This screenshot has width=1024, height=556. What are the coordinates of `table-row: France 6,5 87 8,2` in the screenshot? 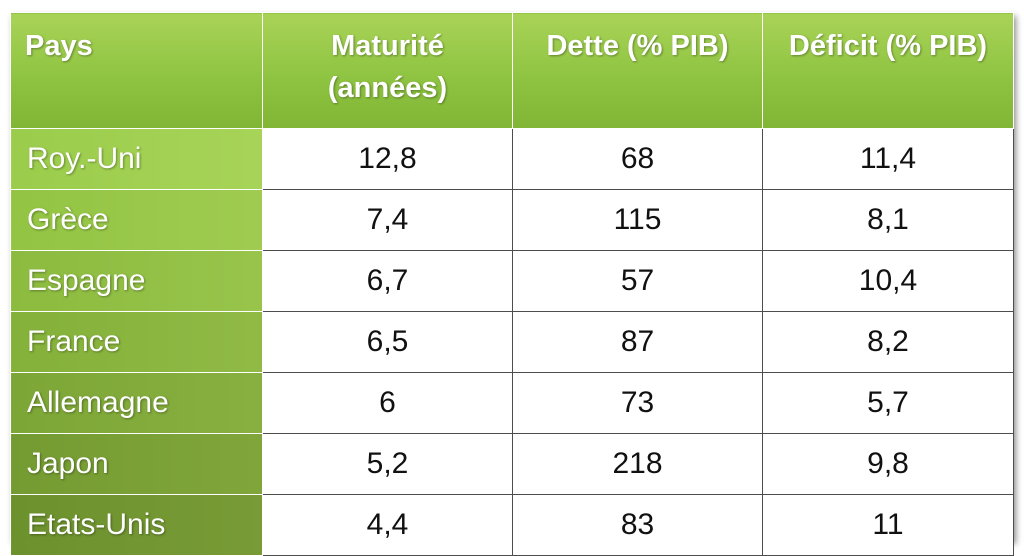 It's located at (512, 342).